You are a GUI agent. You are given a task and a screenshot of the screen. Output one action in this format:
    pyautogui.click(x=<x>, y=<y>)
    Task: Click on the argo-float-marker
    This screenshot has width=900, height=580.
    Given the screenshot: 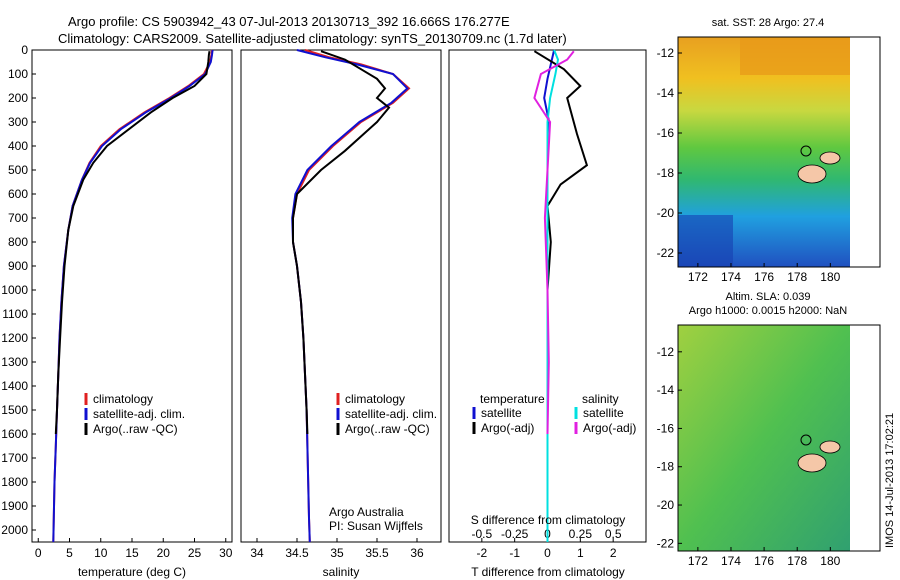 What is the action you would take?
    pyautogui.click(x=806, y=151)
    